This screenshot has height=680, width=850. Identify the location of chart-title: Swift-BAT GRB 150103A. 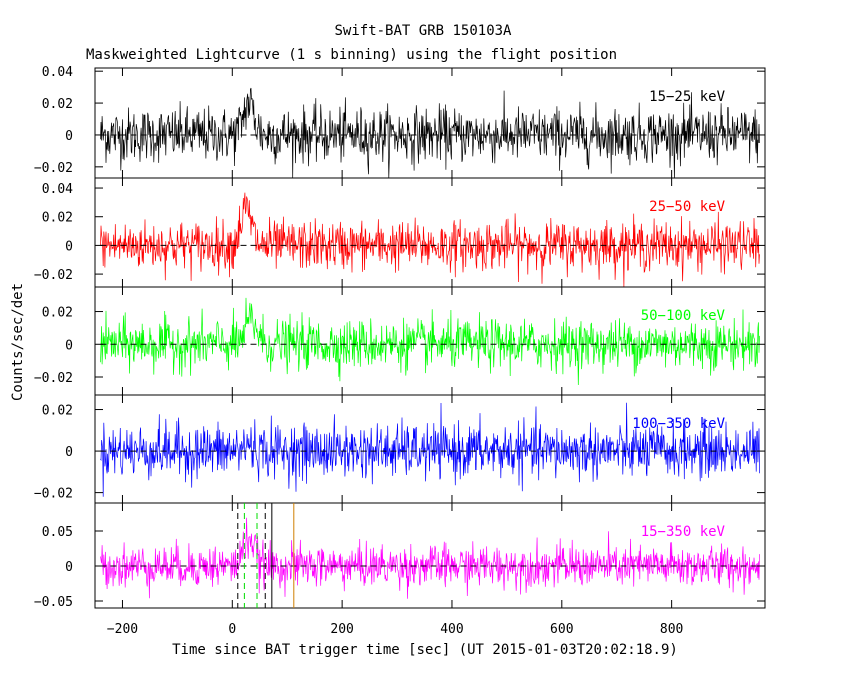
(423, 31).